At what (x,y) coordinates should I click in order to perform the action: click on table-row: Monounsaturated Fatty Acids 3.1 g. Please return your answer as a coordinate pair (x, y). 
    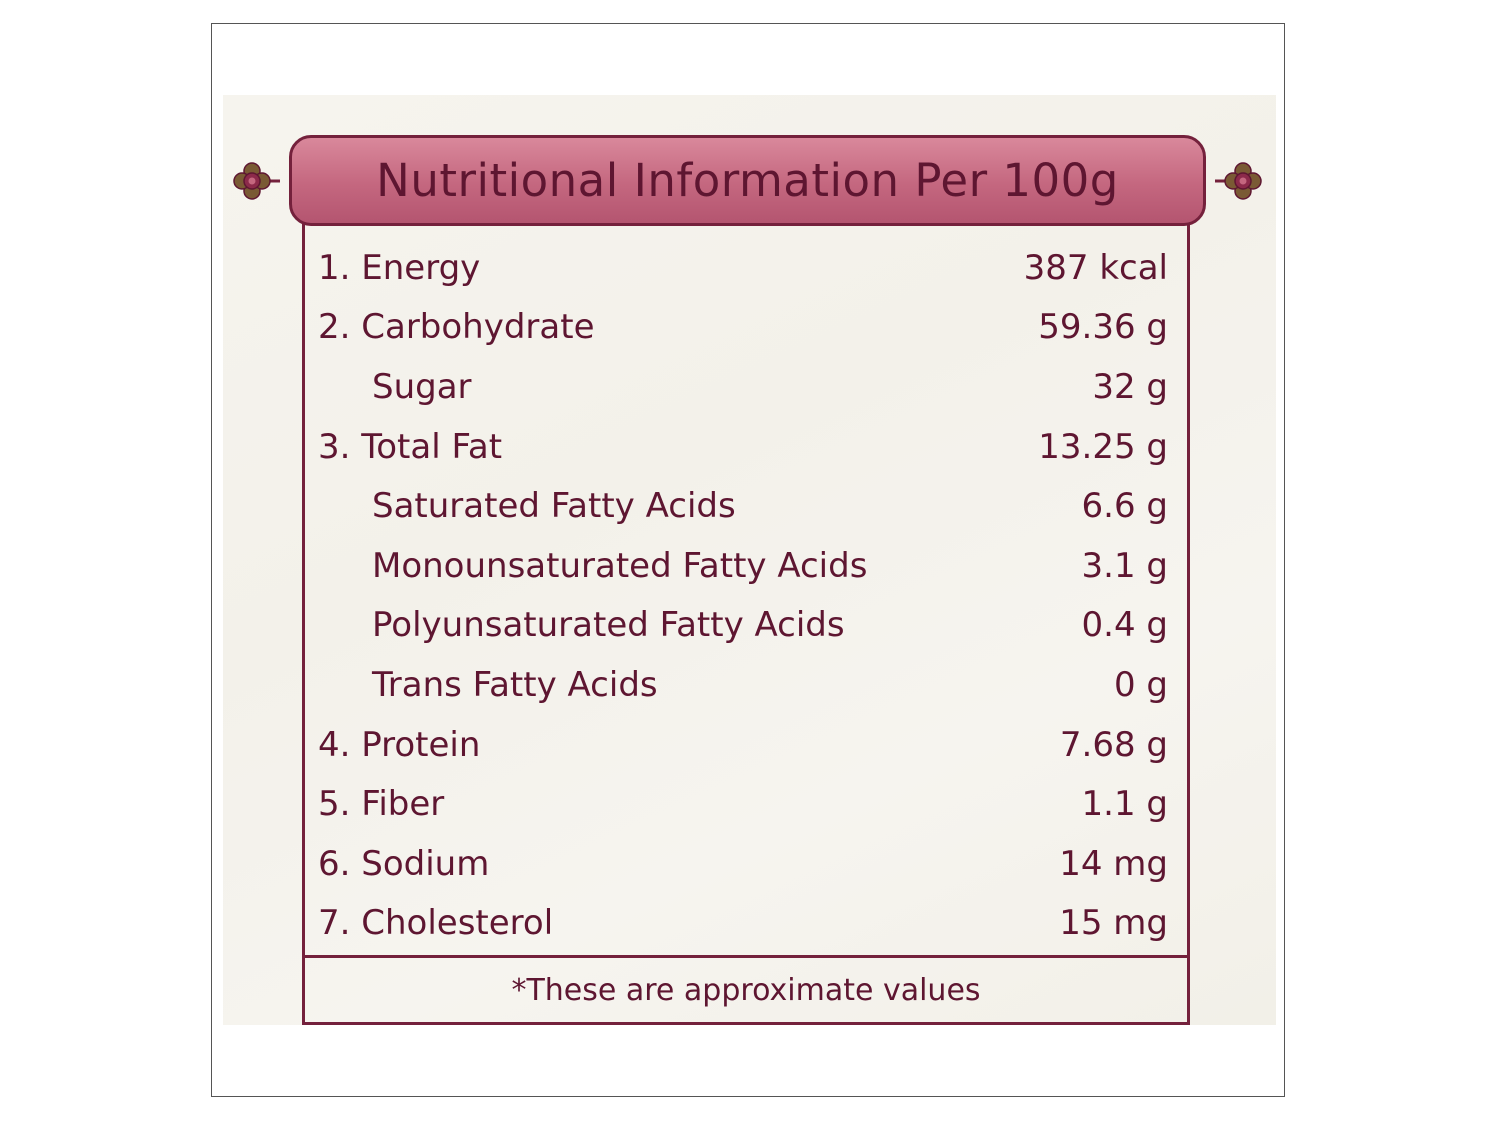
    Looking at the image, I should click on (743, 566).